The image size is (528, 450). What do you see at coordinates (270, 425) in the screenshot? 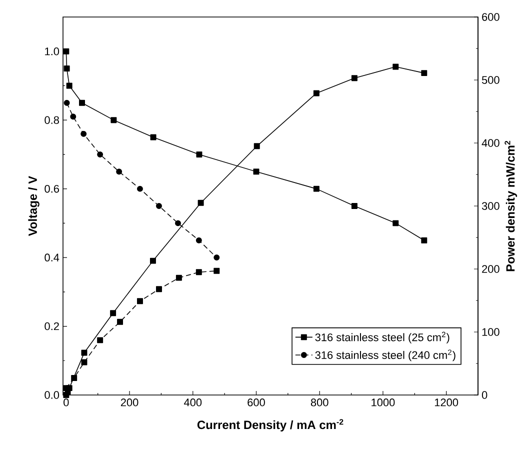
I see `x-axis-title: Current Density / mA cm$^{-2}$` at bounding box center [270, 425].